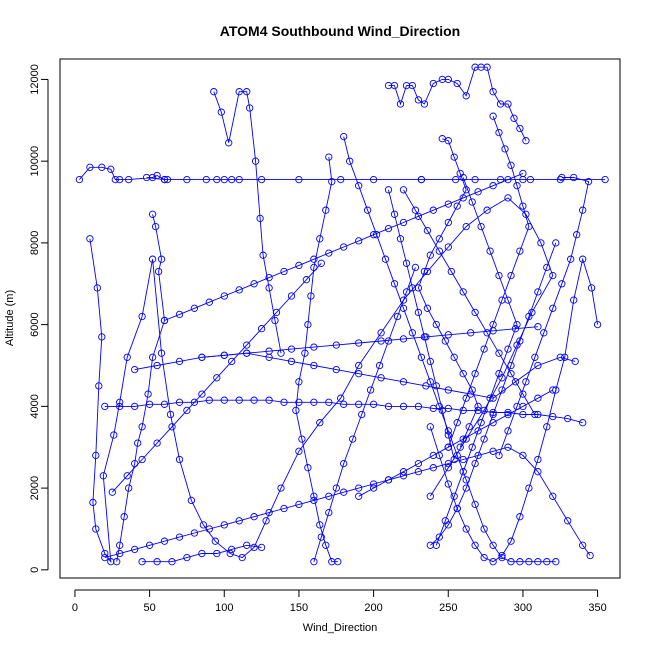 The height and width of the screenshot is (650, 650). I want to click on x-tick-label: 200, so click(373, 608).